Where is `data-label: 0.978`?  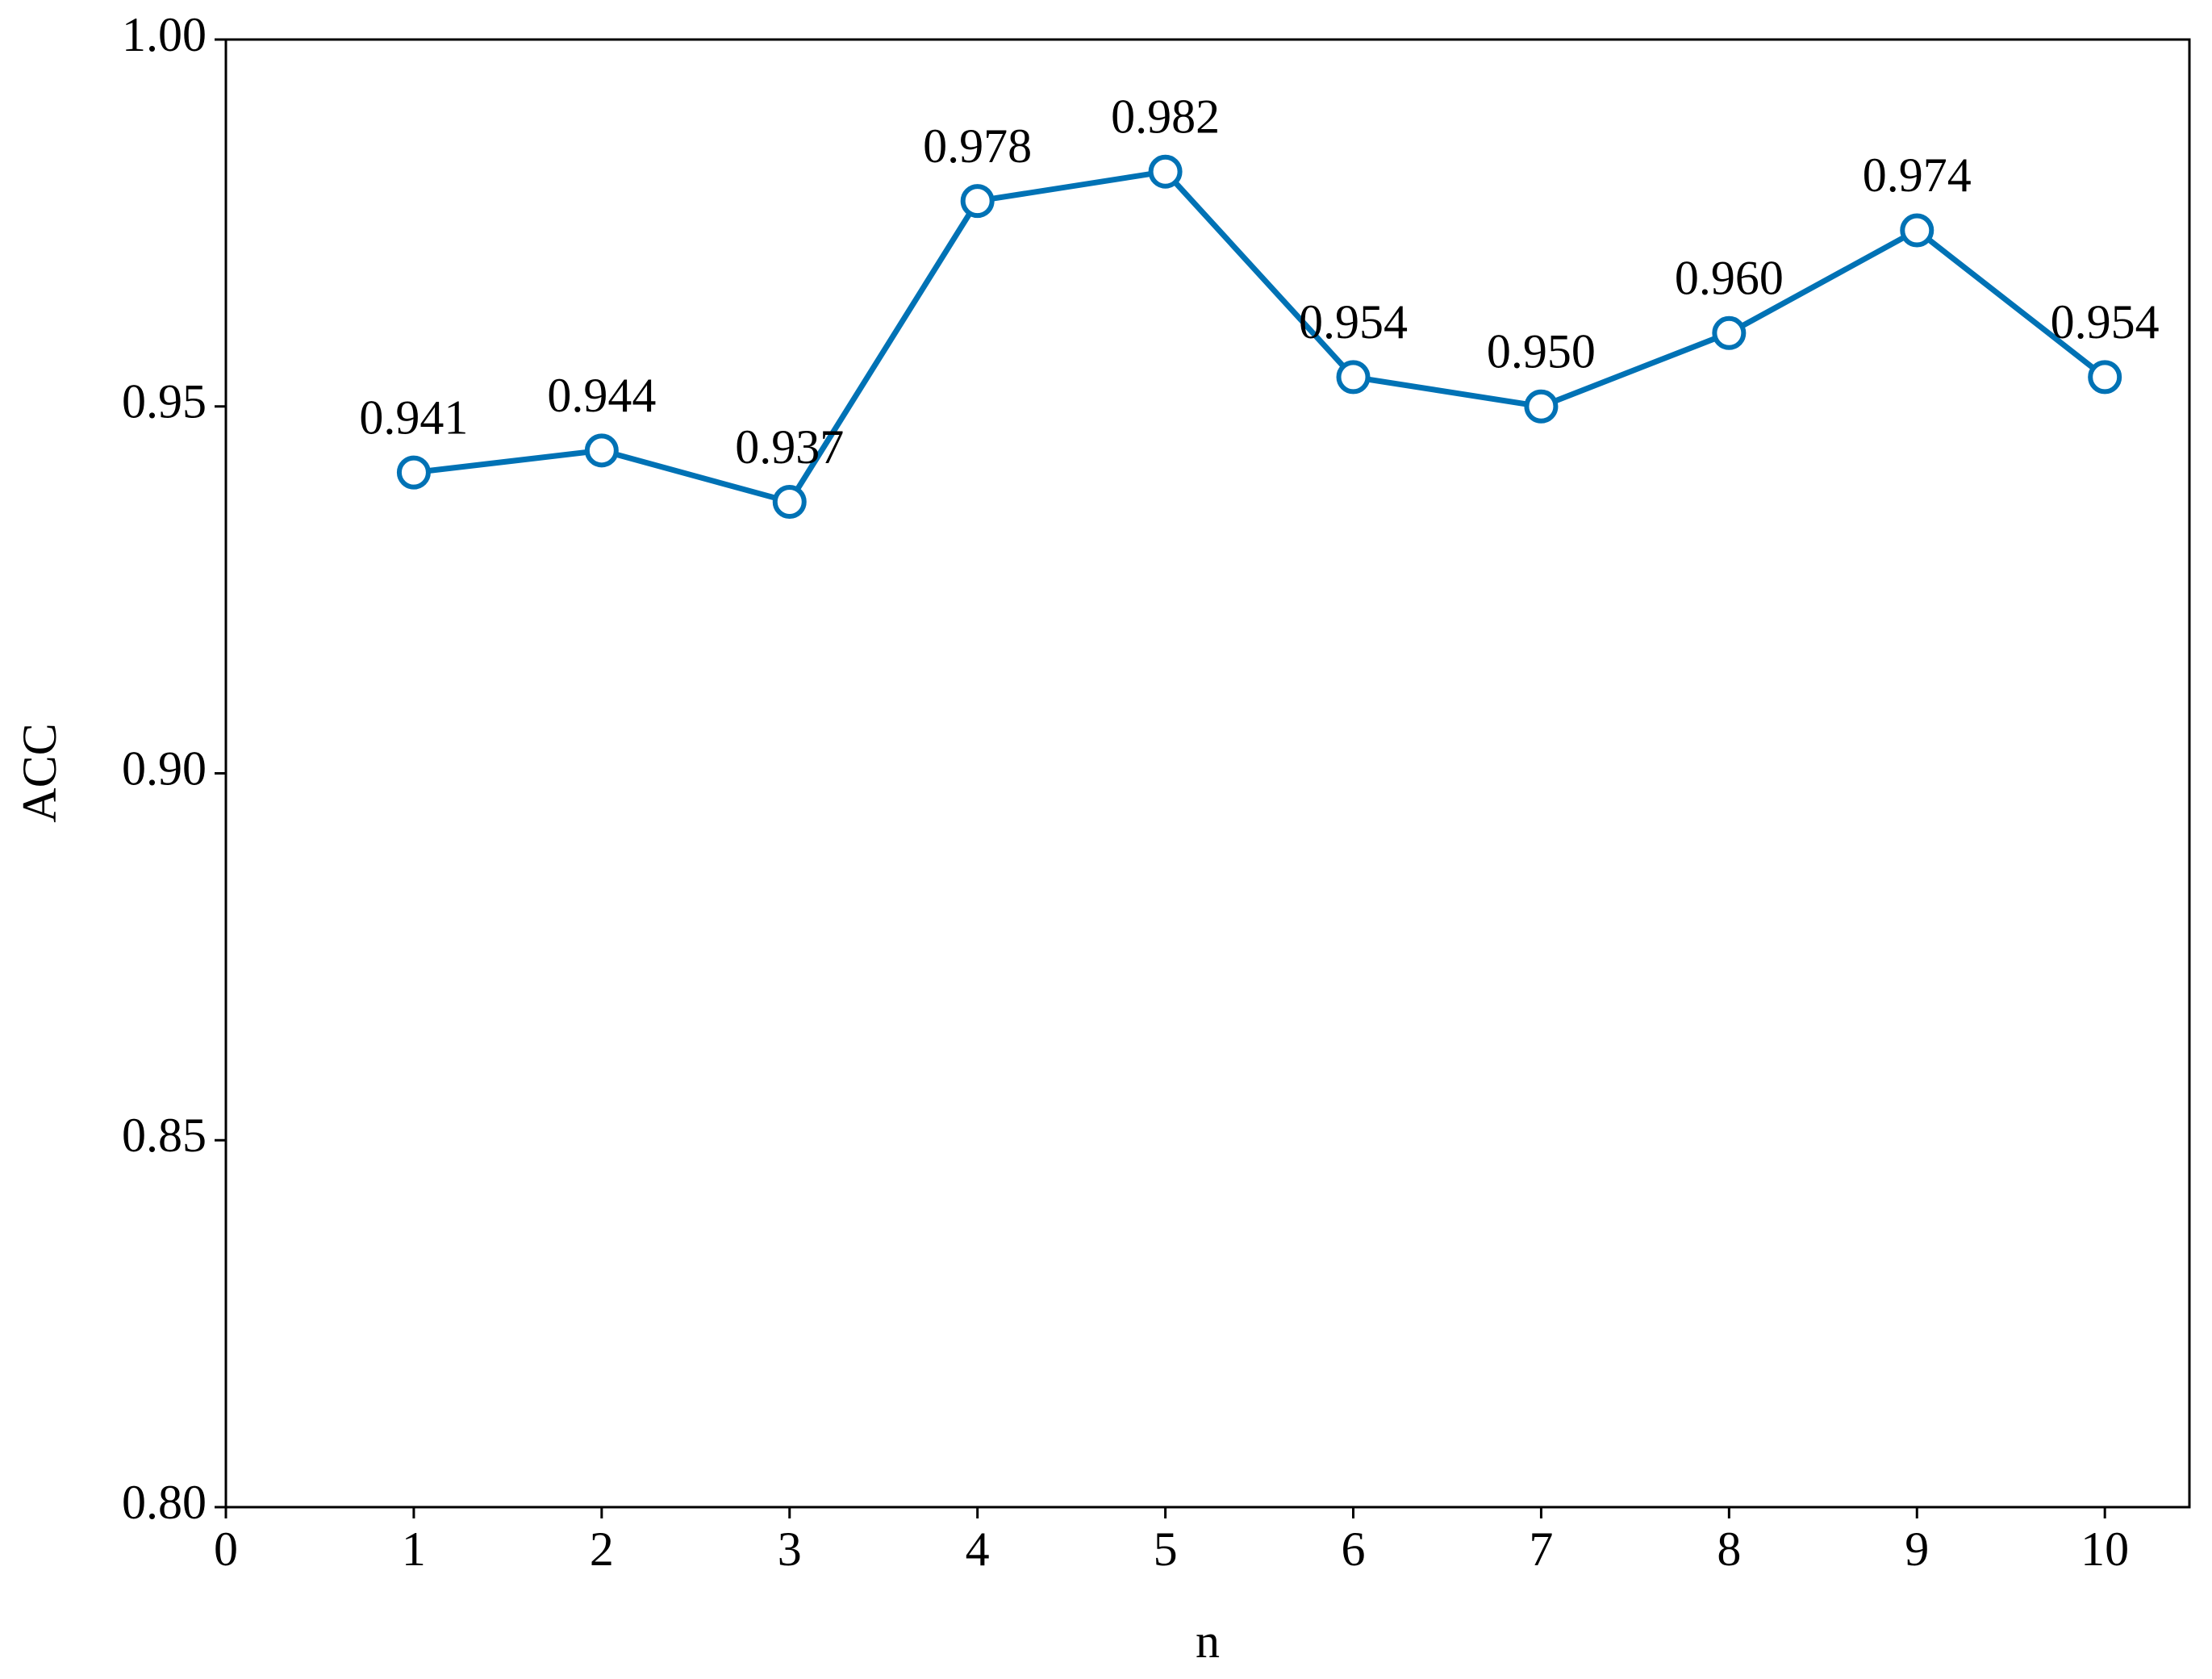
data-label: 0.978 is located at coordinates (977, 146).